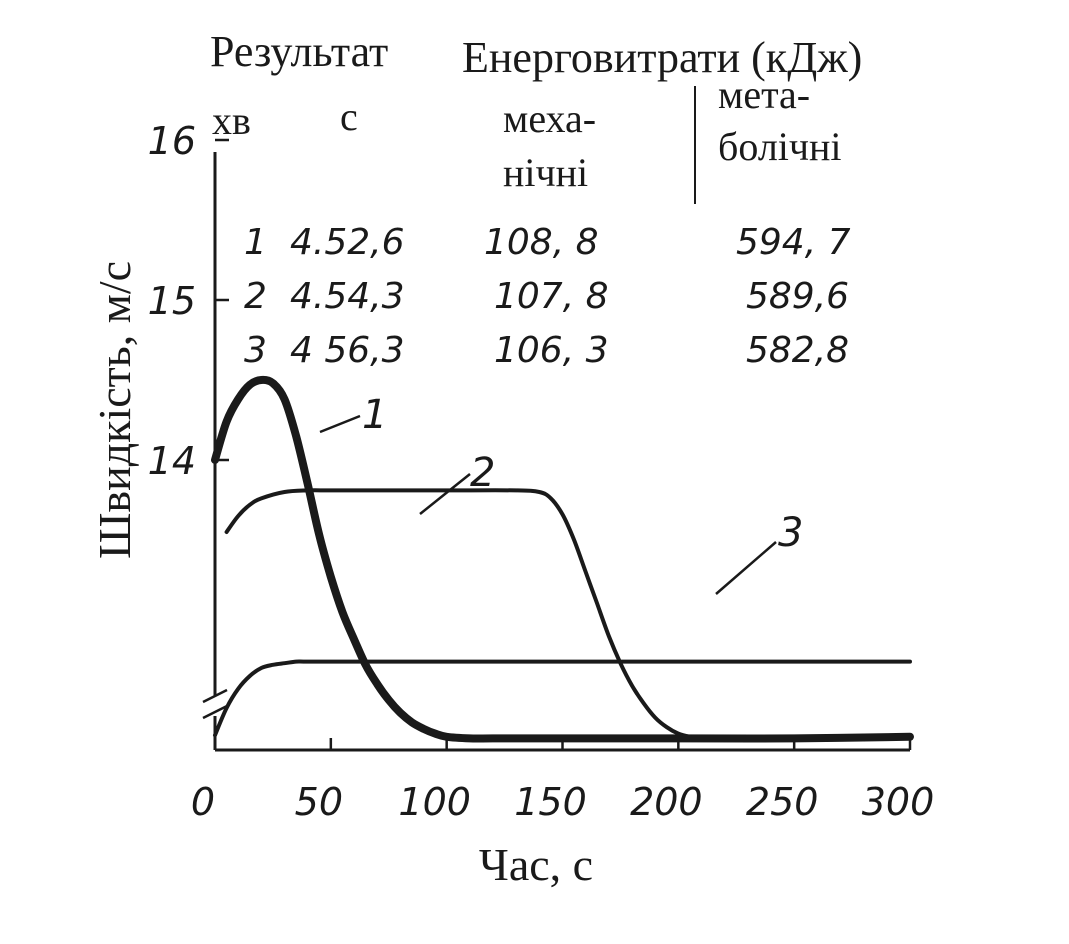 This screenshot has height=944, width=1069. I want to click on table-row-2: 2 4.54,3 107, 8 589,6, so click(546, 296).